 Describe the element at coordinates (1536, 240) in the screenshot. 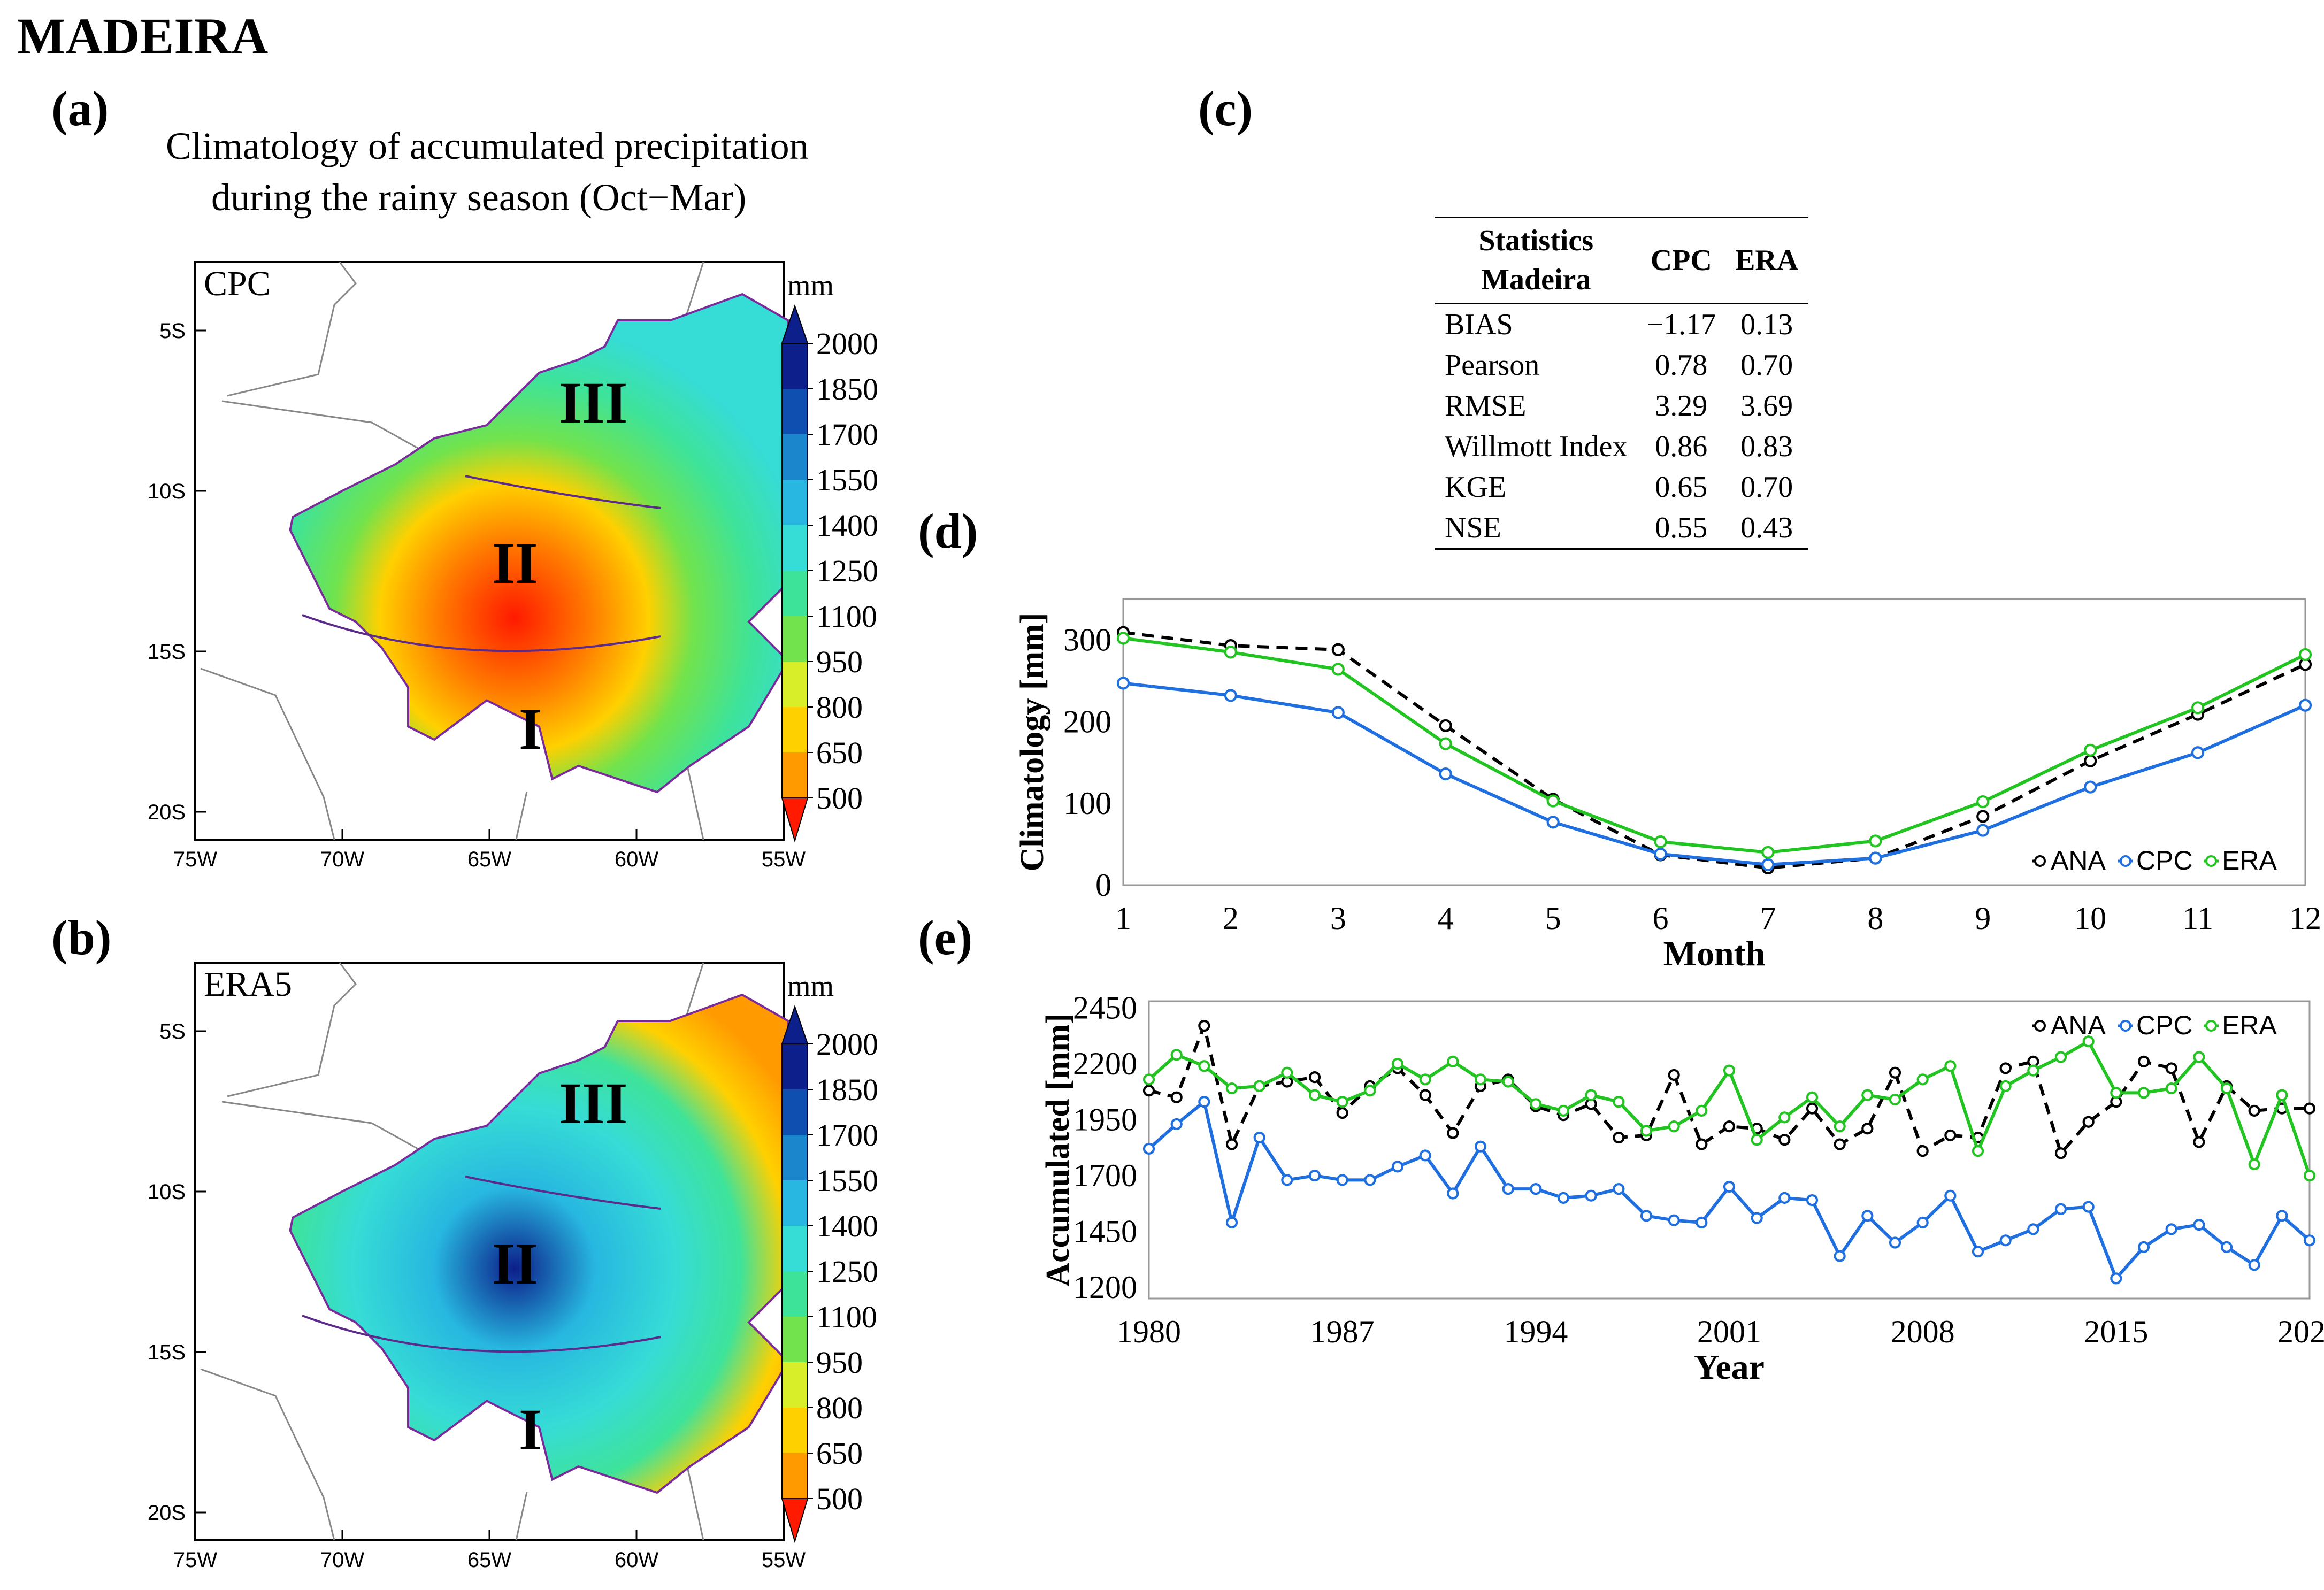

I see `stats-header-line1: Statistics` at that location.